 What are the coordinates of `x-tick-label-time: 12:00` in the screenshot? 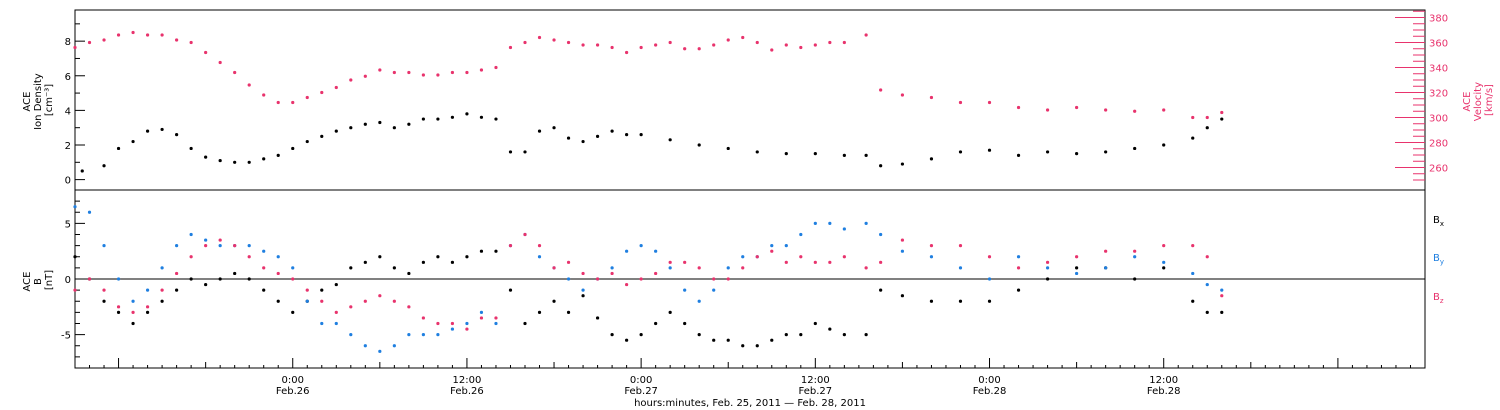 It's located at (1163, 380).